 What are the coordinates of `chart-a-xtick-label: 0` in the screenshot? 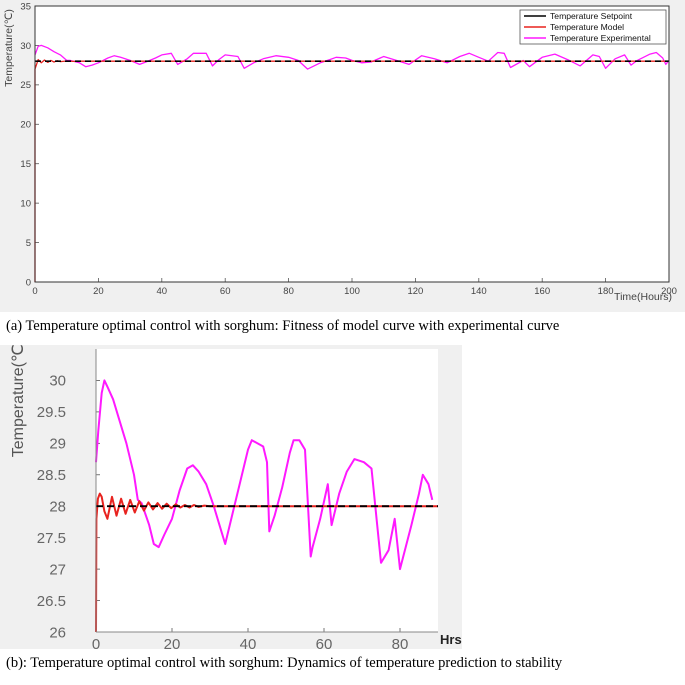 It's located at (34, 291).